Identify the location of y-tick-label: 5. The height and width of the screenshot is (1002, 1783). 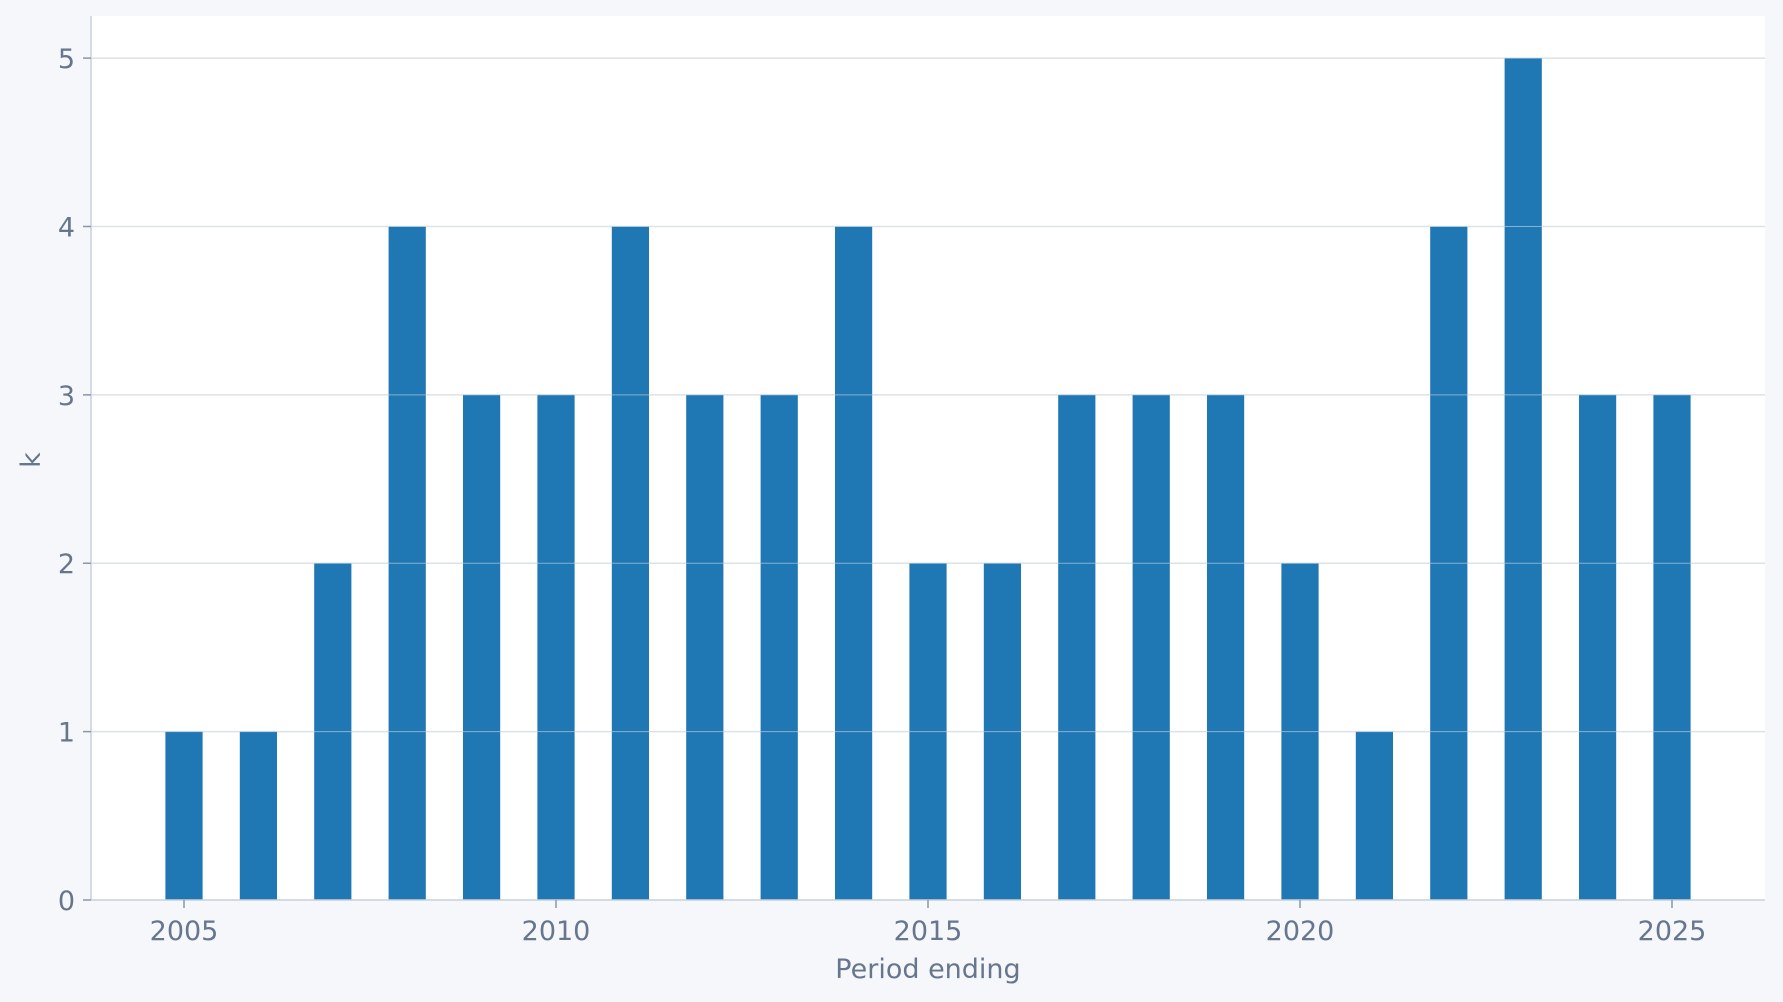
(66, 59).